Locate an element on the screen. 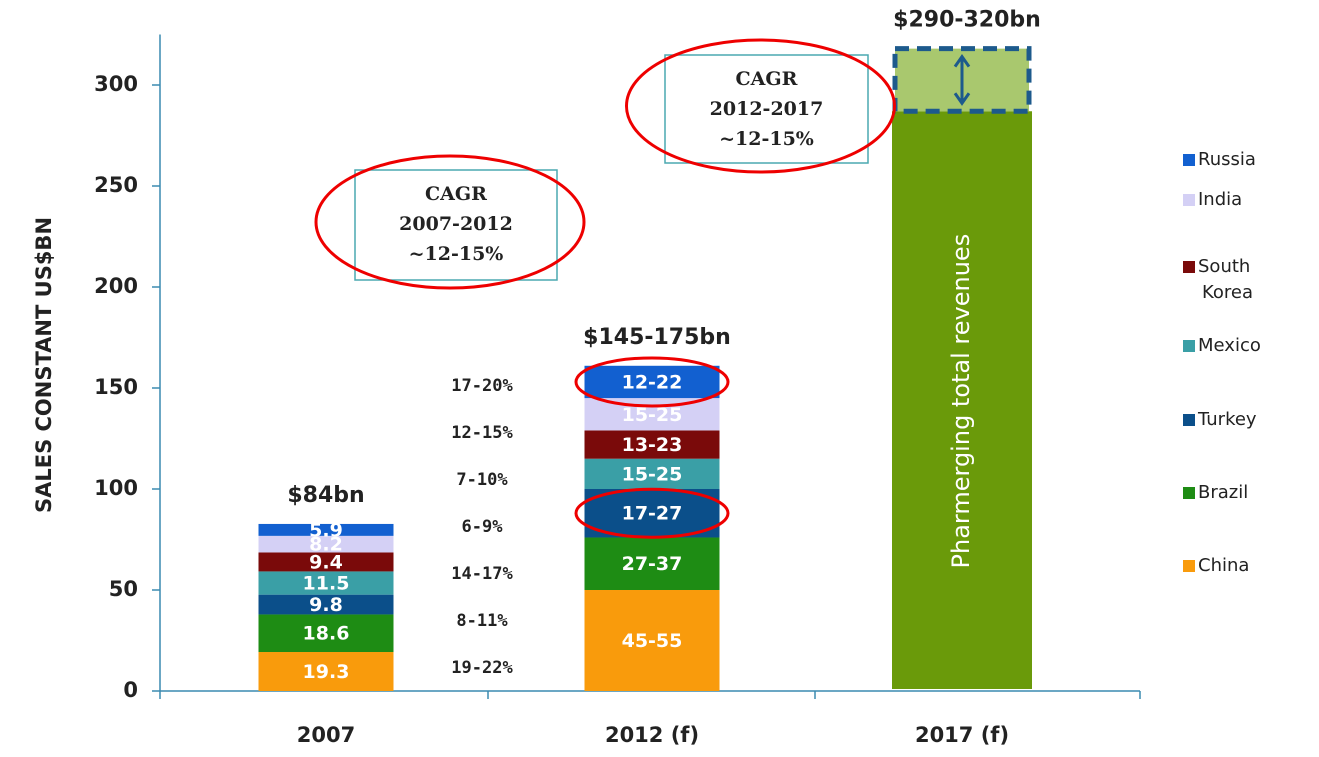 This screenshot has width=1319, height=757. total-bar-label: Pharmerging total revenues is located at coordinates (961, 401).